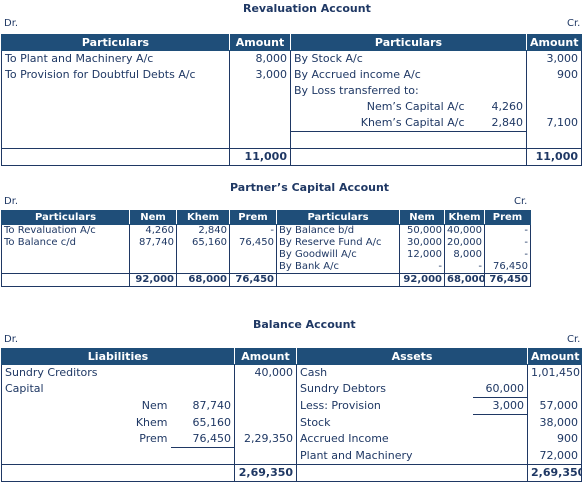 This screenshot has height=482, width=588. I want to click on credit-khem: -, so click(464, 267).